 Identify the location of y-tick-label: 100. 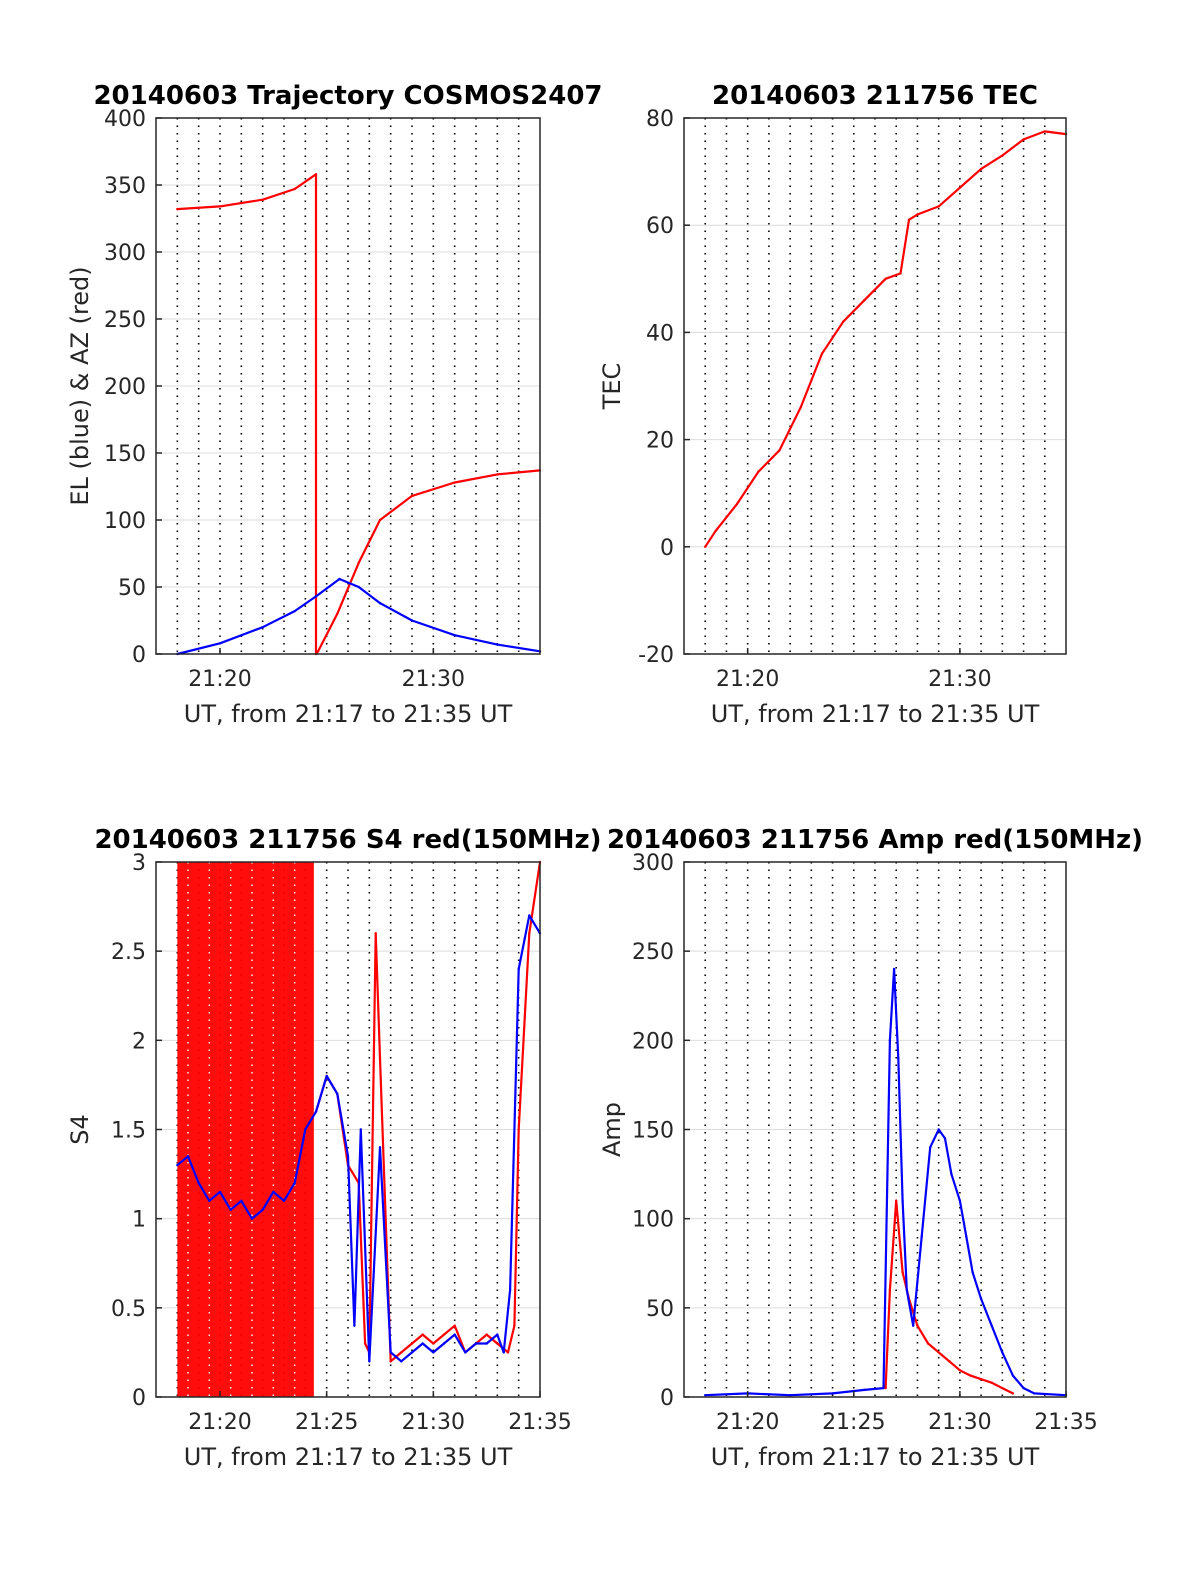
(653, 1220).